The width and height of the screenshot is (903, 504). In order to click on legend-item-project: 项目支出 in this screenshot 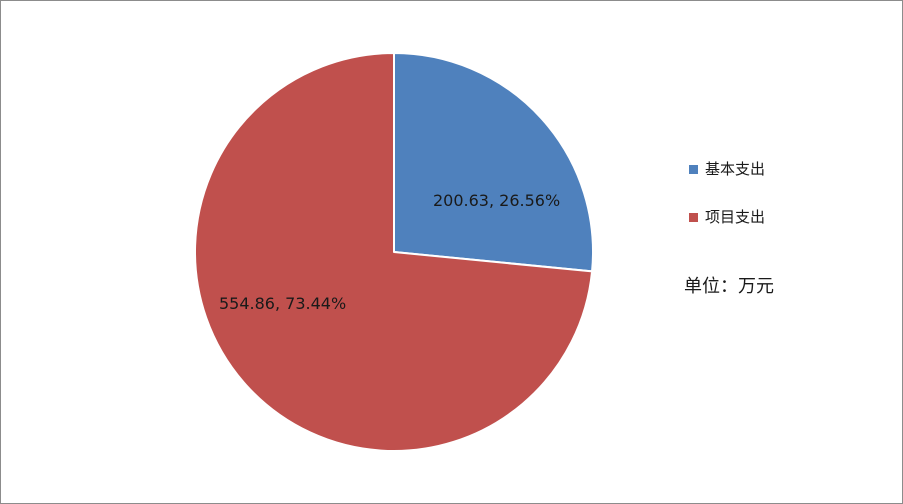, I will do `click(727, 216)`.